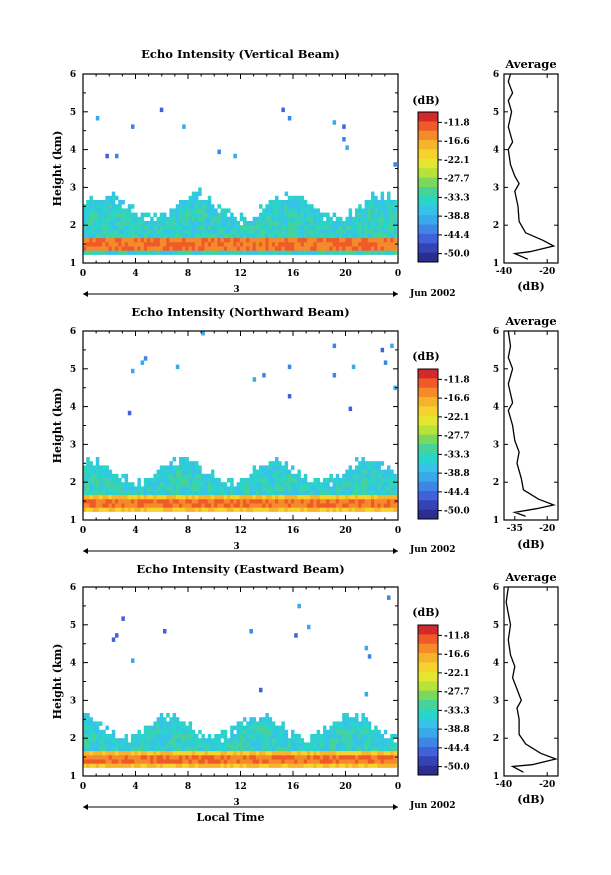  Describe the element at coordinates (443, 187) in the screenshot. I see `colorbar: -11.8-16.6-22.1-27.7-33.3-38.8-44.4-50.0` at that location.